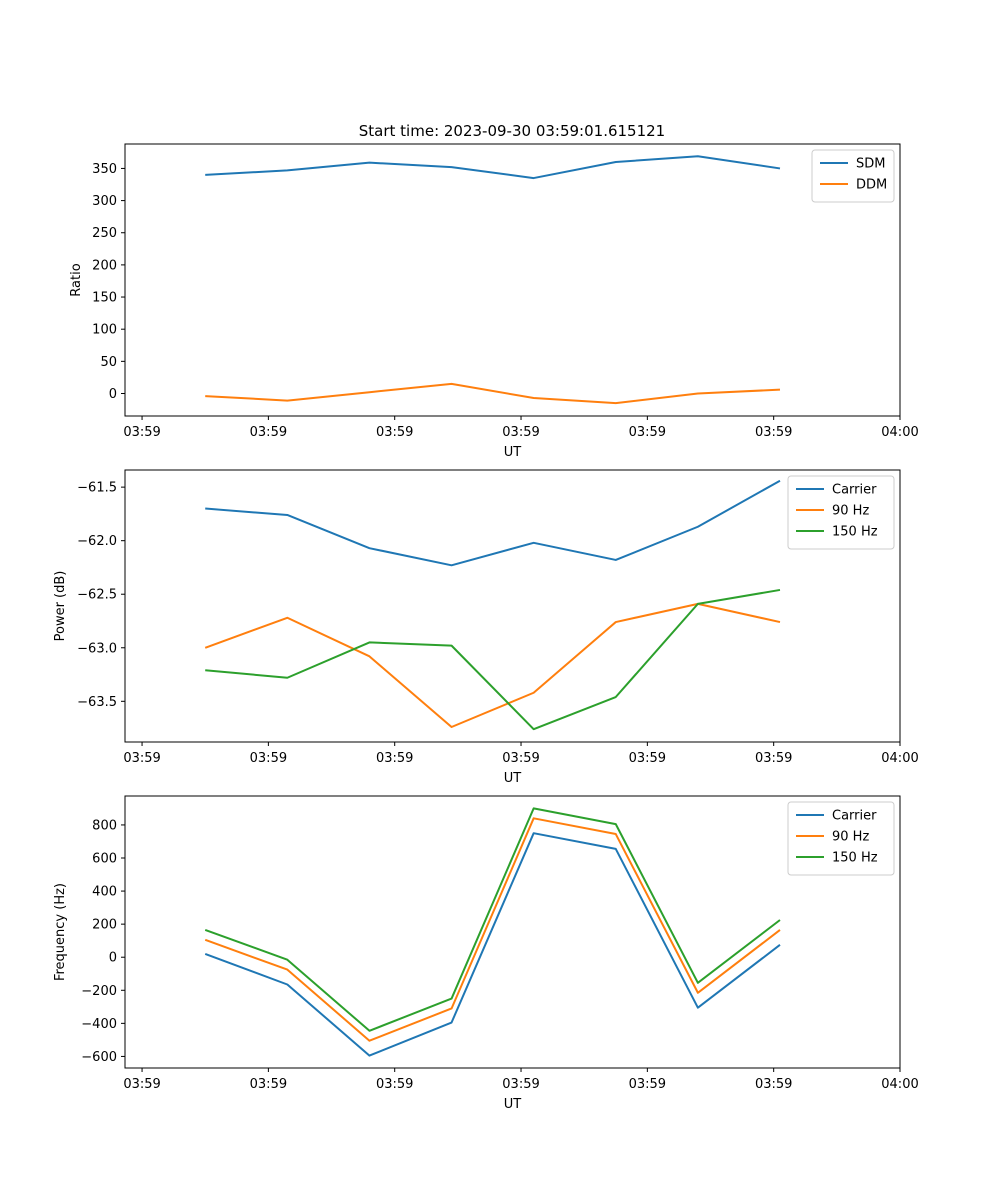  I want to click on y-tick-label: −61.5, so click(97, 488).